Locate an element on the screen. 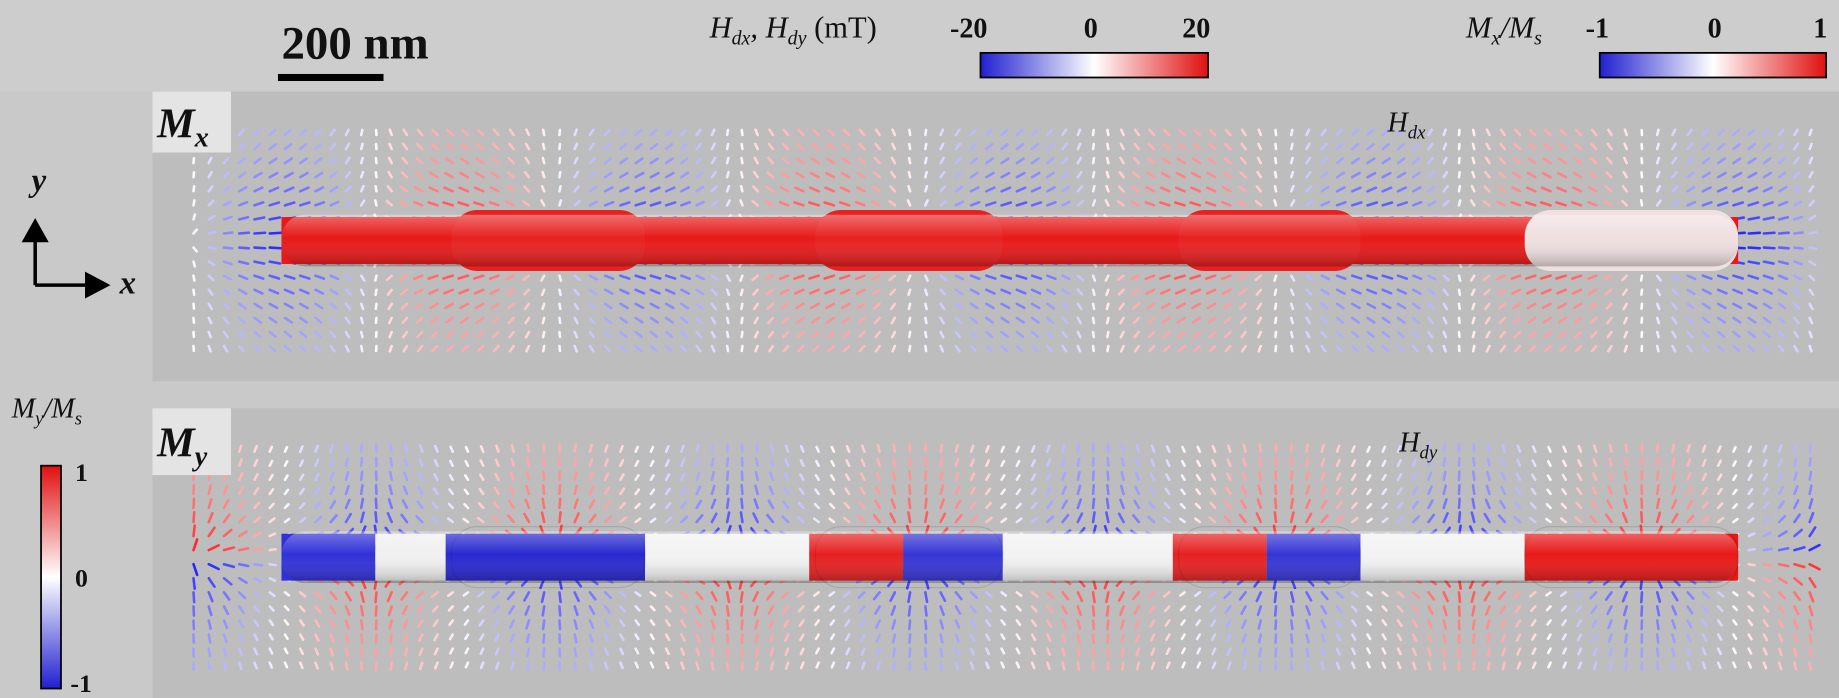 Image resolution: width=1839 pixels, height=698 pixels. colorbar is located at coordinates (51, 577).